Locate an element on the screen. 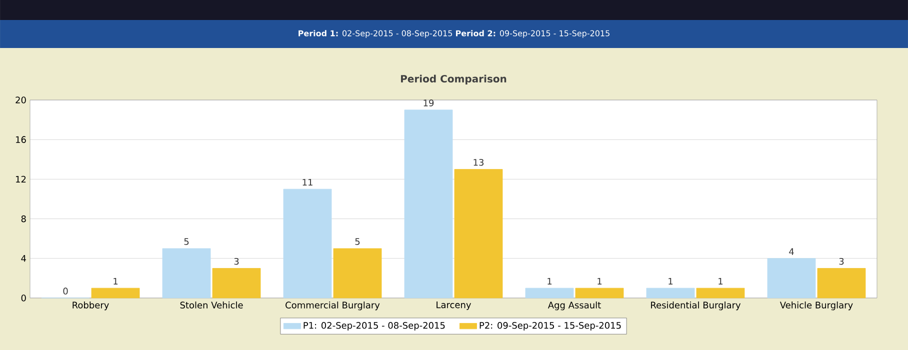 The height and width of the screenshot is (350, 908). x-tick-label: Commercial Burglary is located at coordinates (333, 306).